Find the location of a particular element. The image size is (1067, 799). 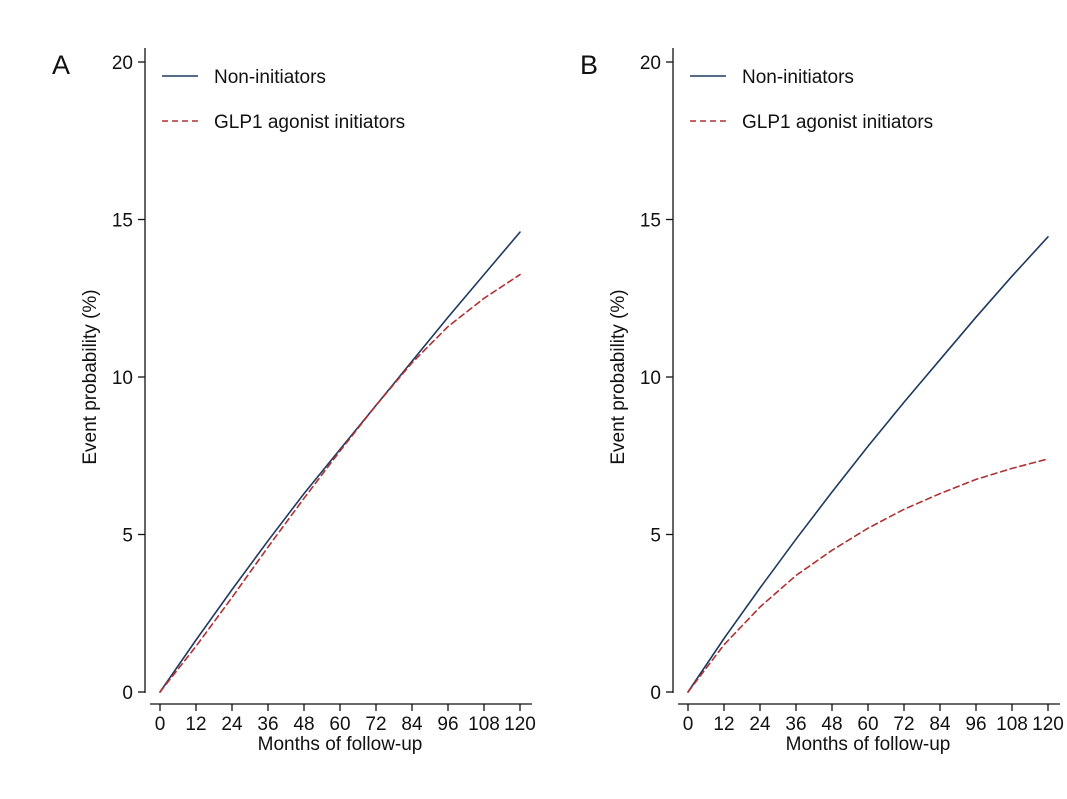

panel-label: B is located at coordinates (589, 65).